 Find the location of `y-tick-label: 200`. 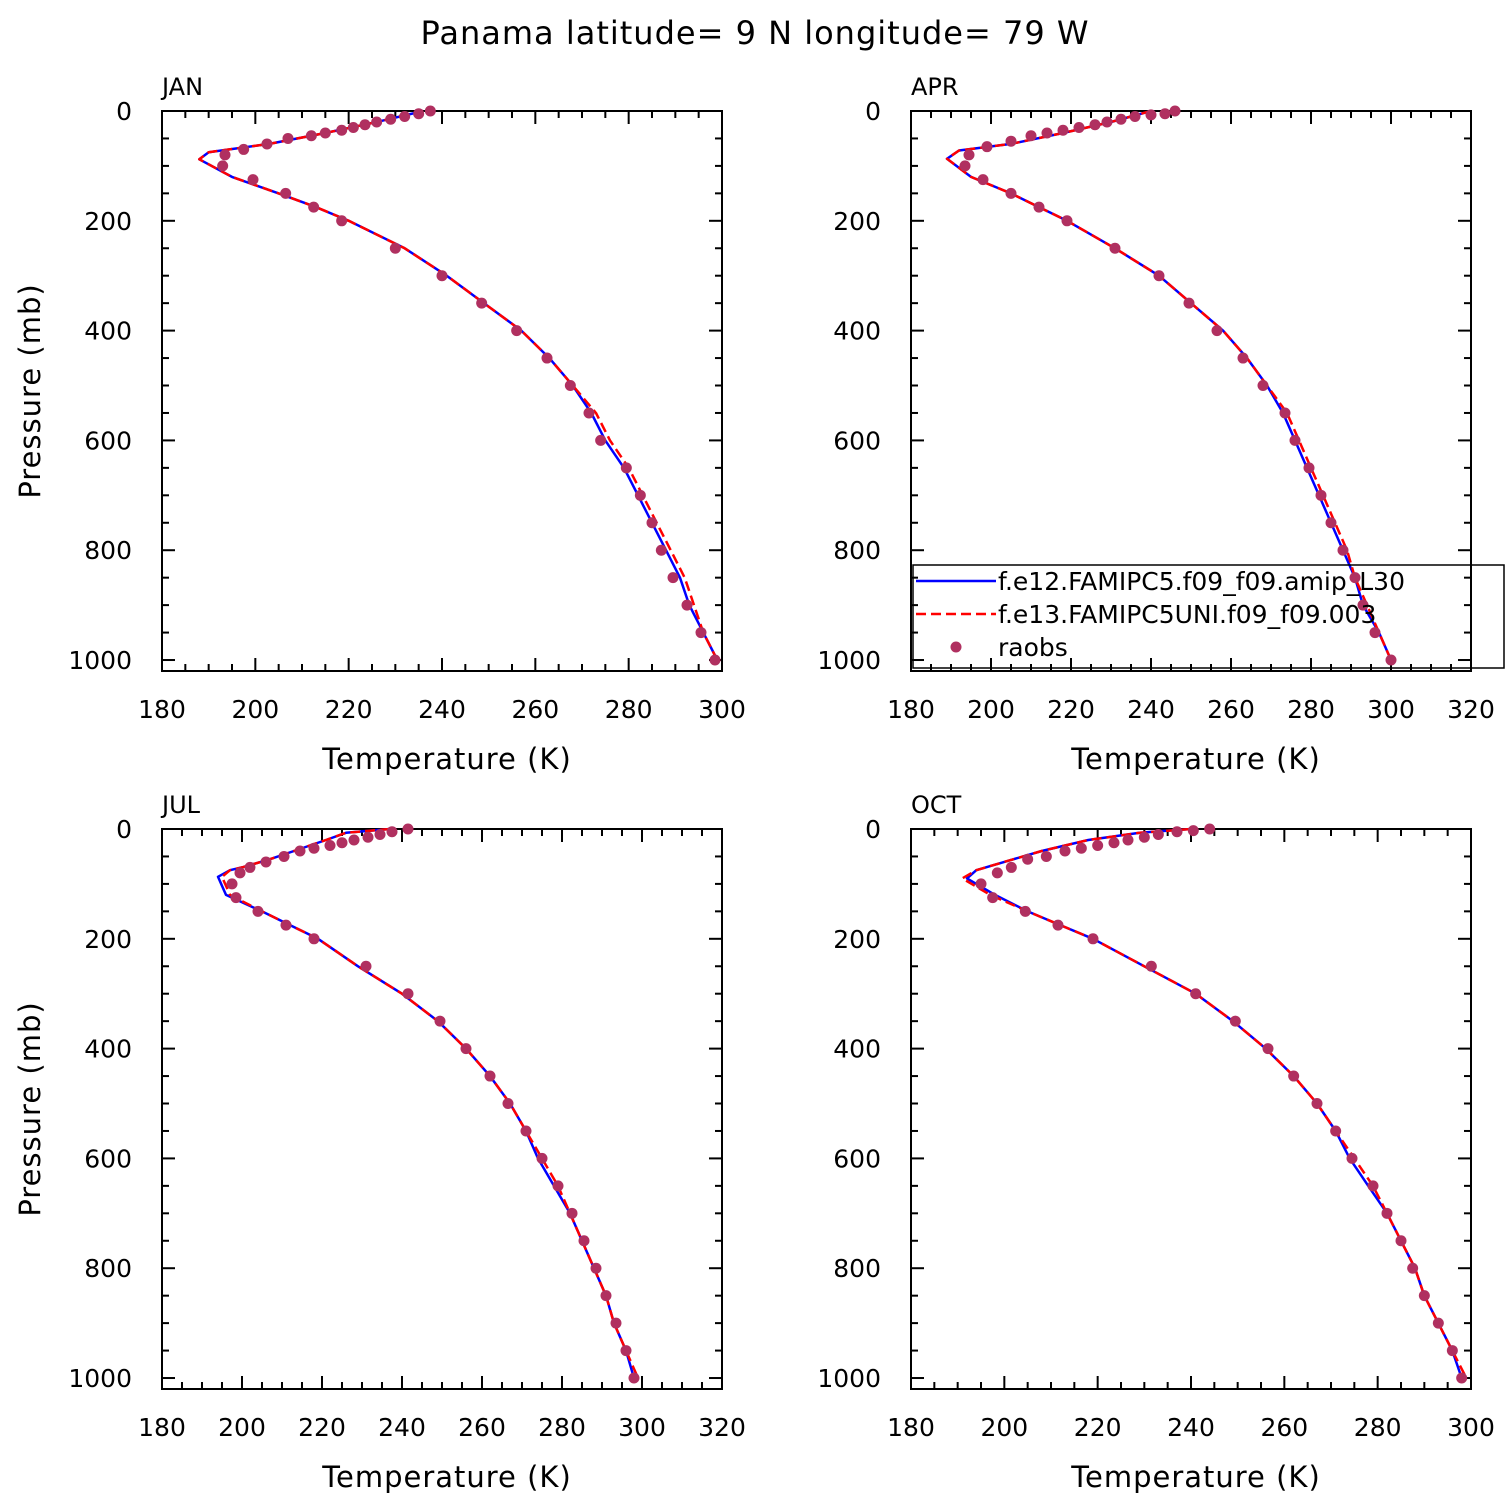

y-tick-label: 200 is located at coordinates (108, 221).